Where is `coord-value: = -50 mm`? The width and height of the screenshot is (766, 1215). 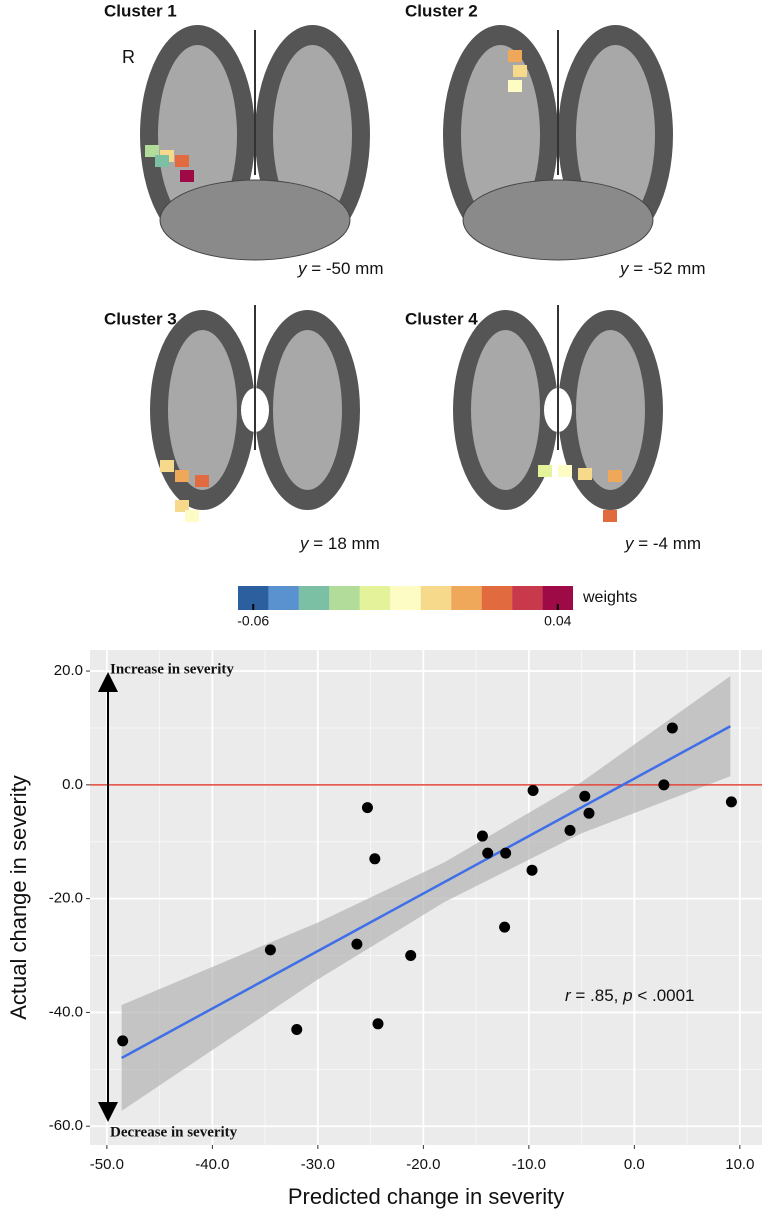 coord-value: = -50 mm is located at coordinates (345, 268).